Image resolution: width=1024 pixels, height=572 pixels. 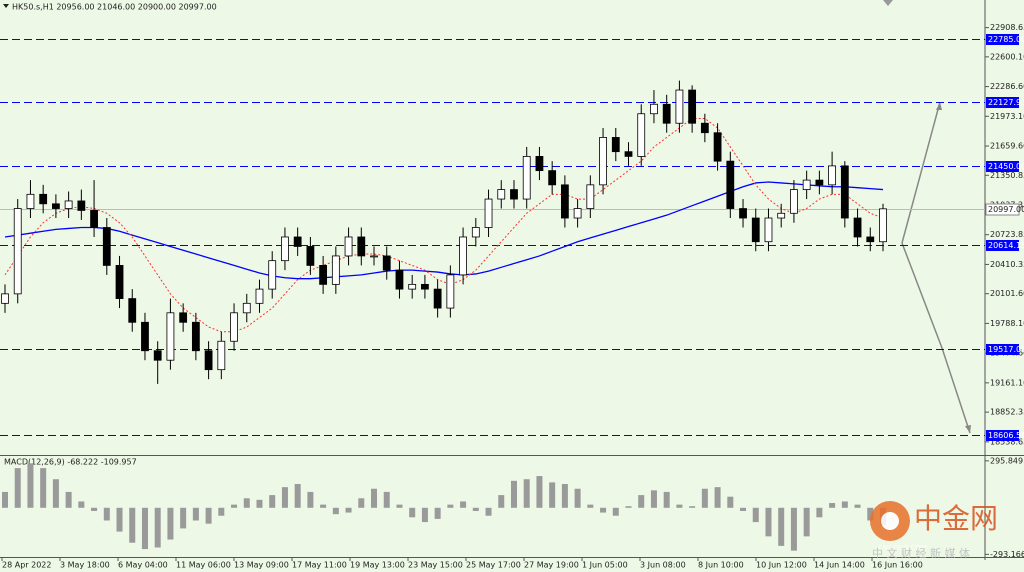 I want to click on x-tick-label: 3 Jun 08:00, so click(x=663, y=565).